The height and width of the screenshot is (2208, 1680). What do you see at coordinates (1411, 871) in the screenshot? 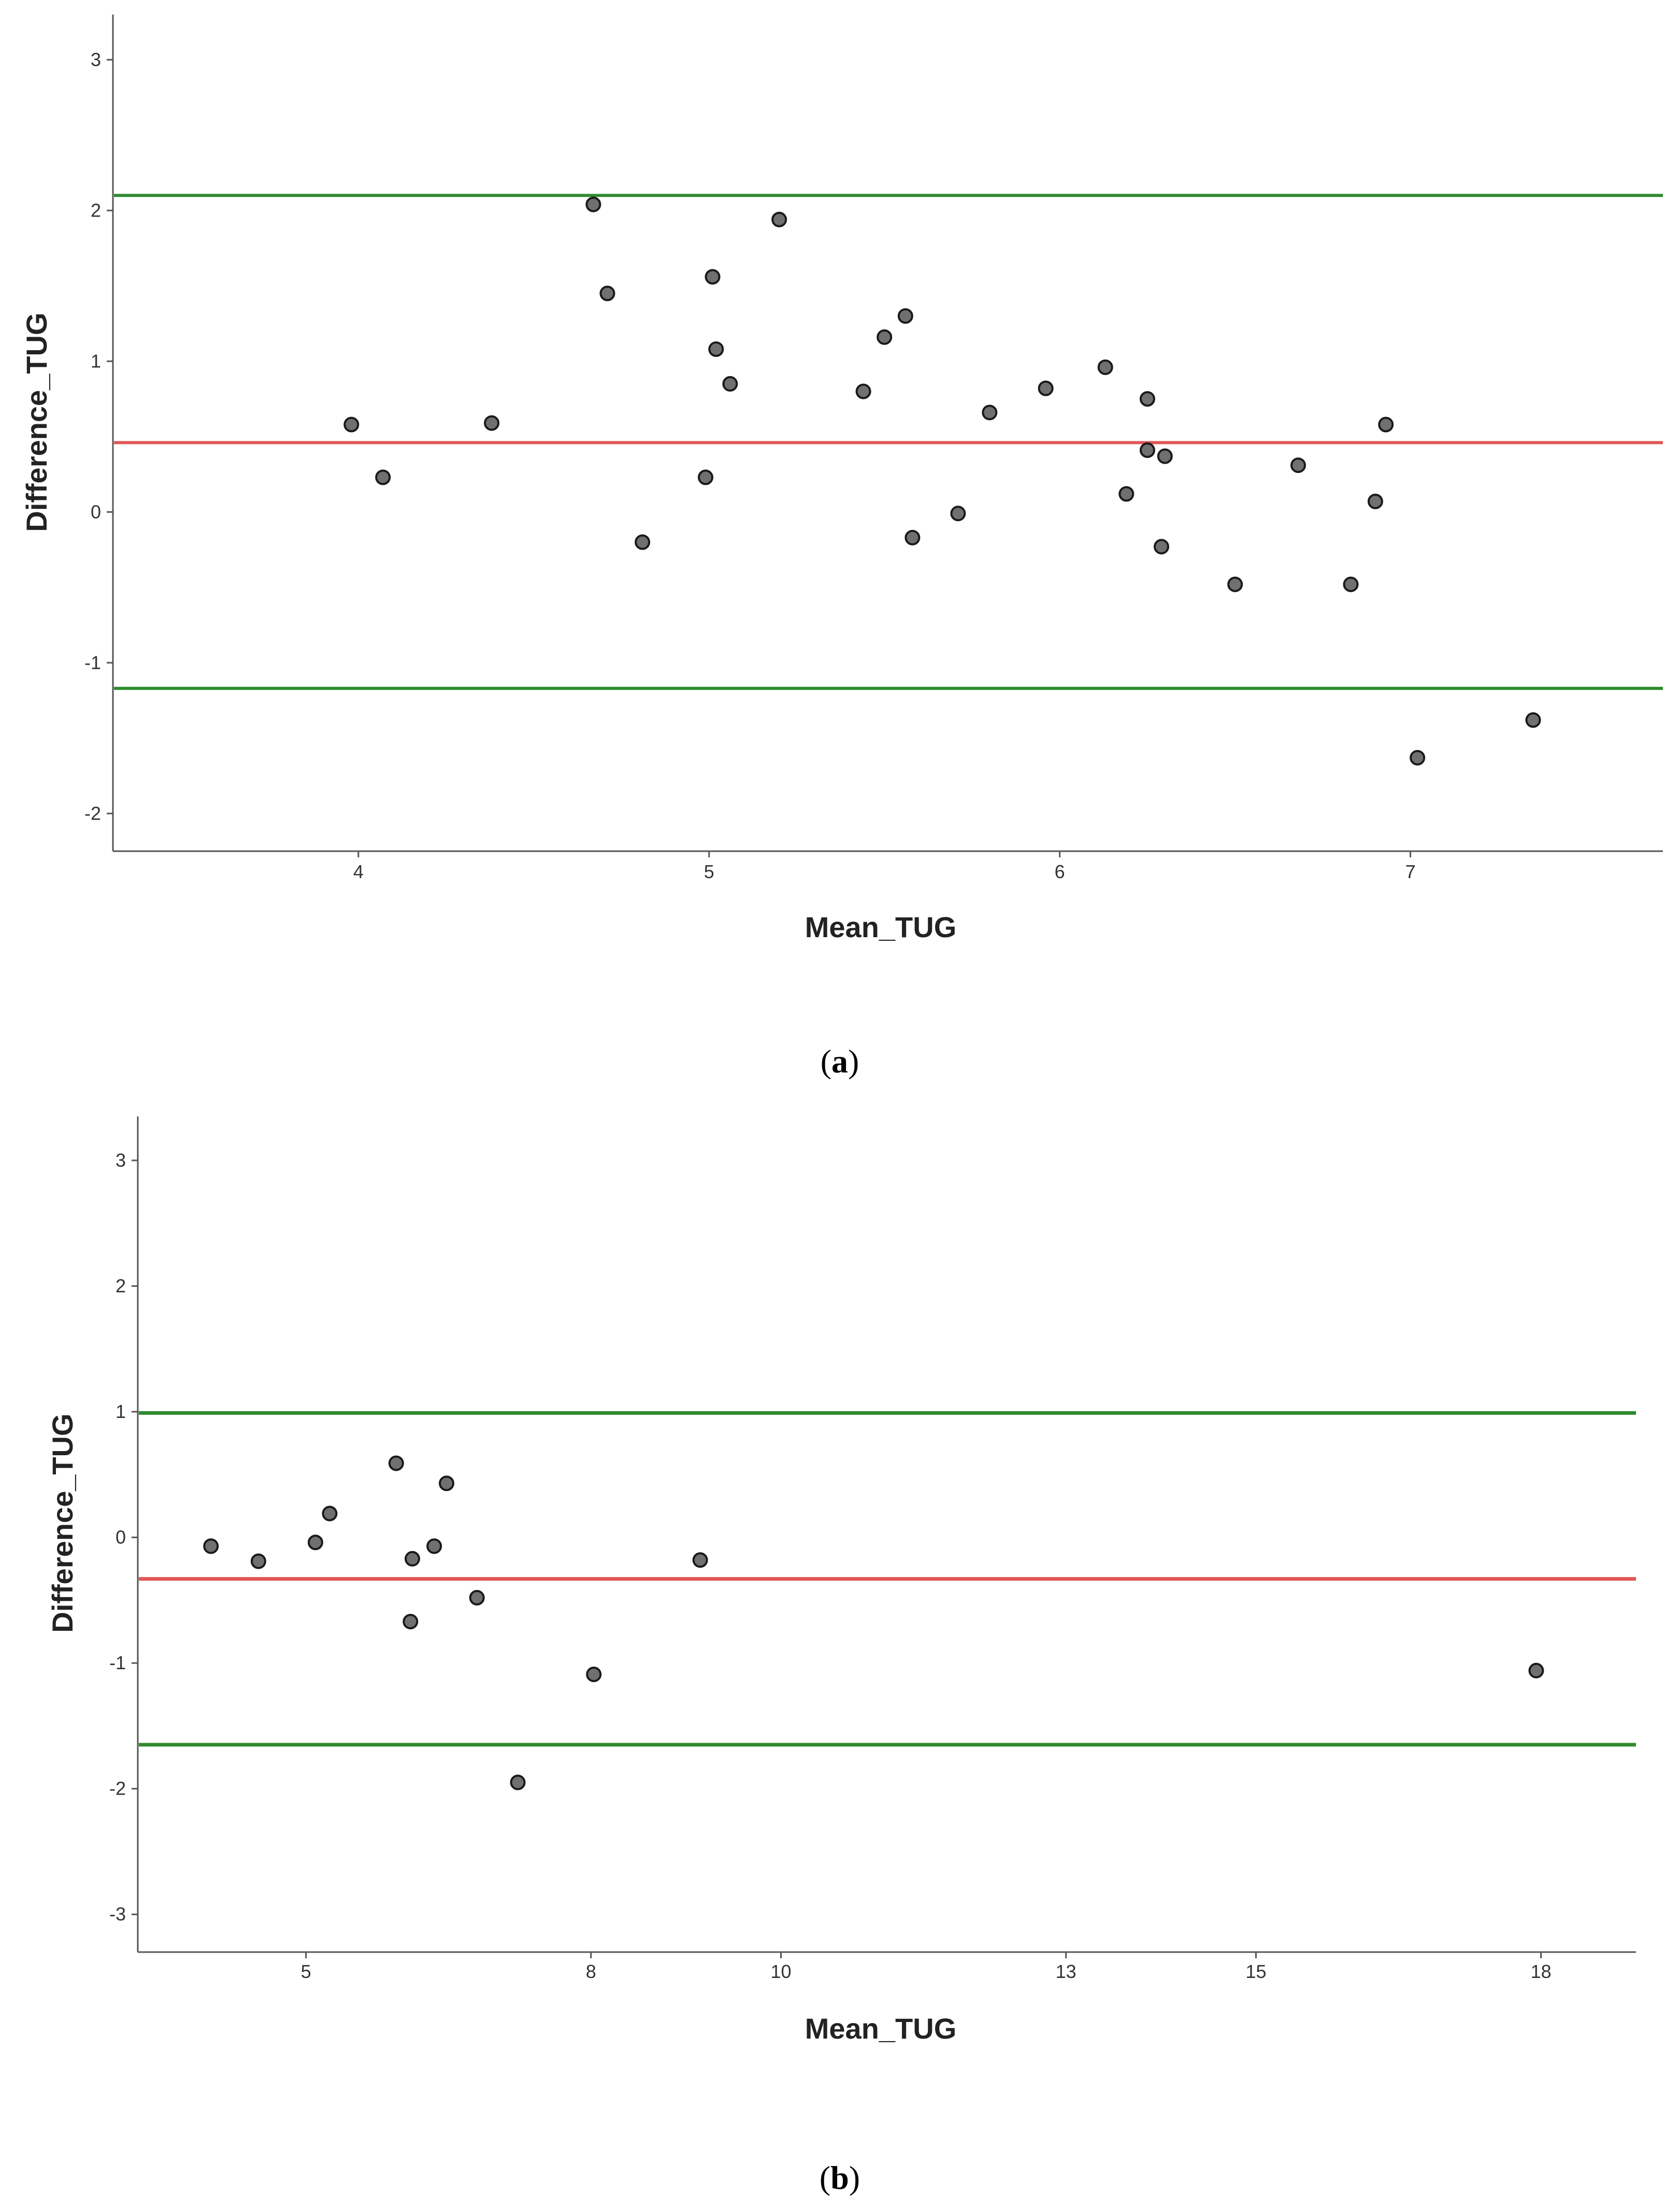
I see `x-tick-label: 7` at bounding box center [1411, 871].